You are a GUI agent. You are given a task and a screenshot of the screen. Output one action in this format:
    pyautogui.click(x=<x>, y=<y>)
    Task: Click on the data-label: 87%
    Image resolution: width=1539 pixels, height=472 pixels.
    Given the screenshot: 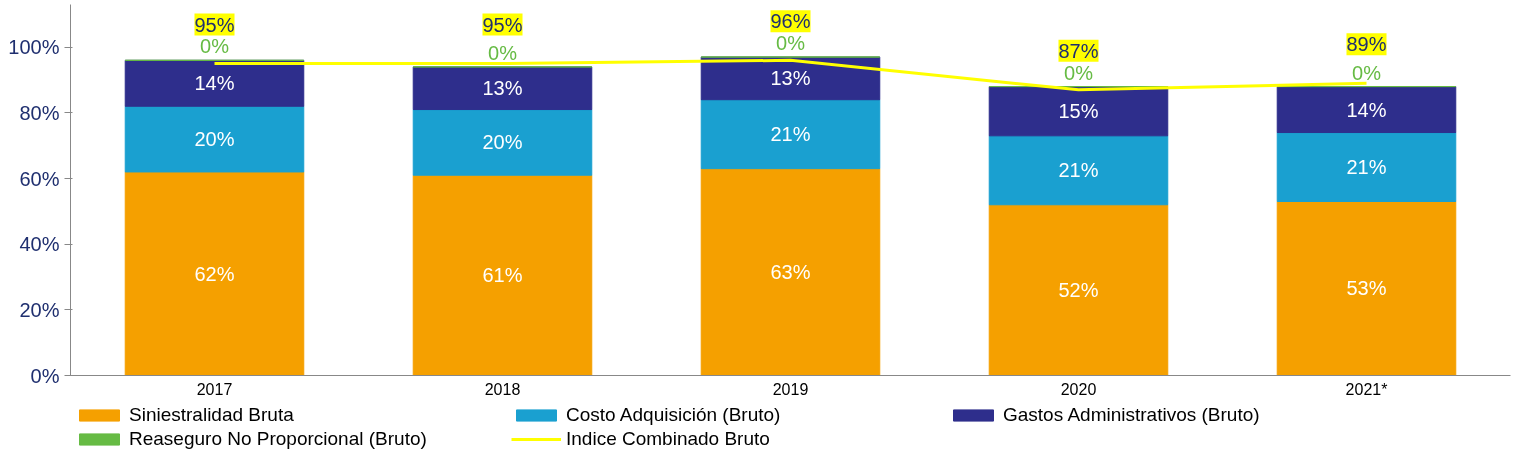 What is the action you would take?
    pyautogui.click(x=1078, y=50)
    